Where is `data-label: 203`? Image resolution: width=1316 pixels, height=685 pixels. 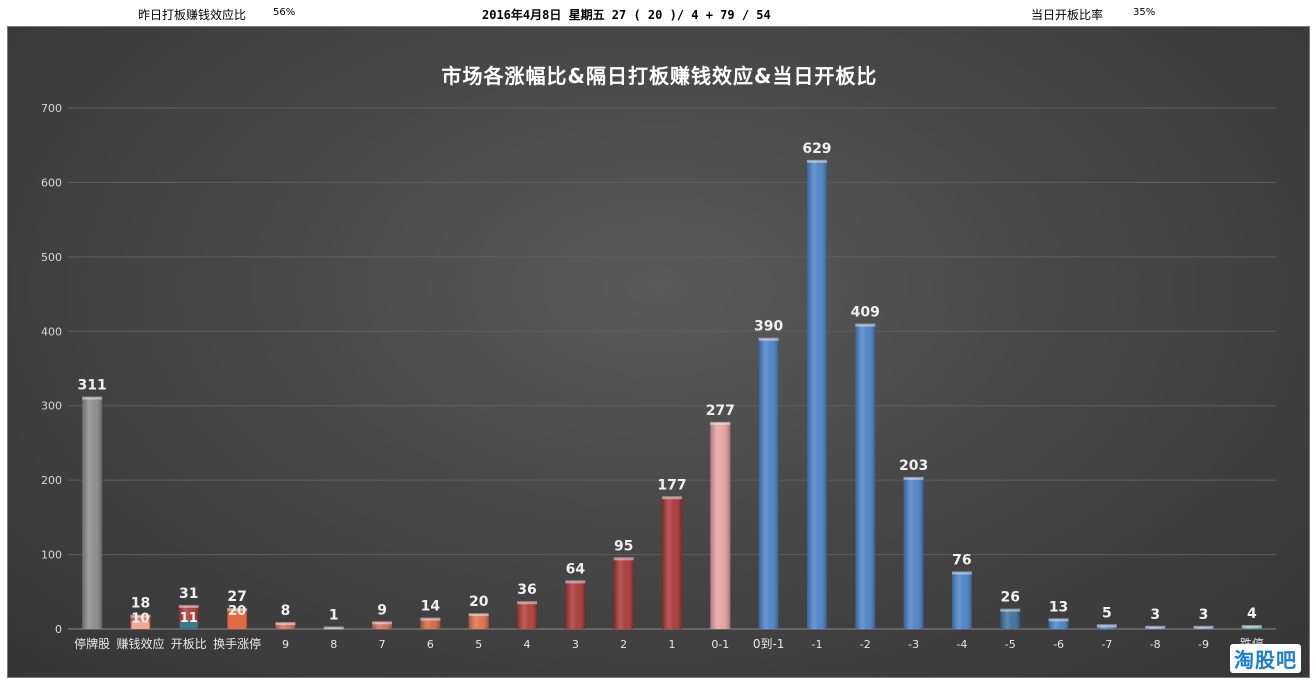 data-label: 203 is located at coordinates (913, 466).